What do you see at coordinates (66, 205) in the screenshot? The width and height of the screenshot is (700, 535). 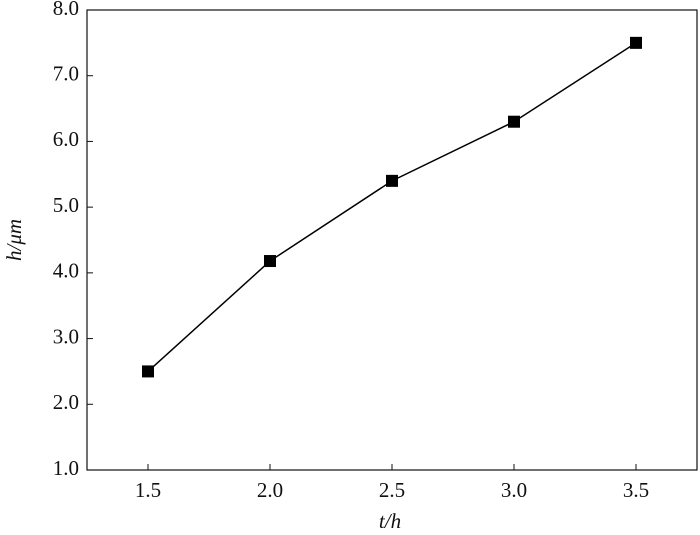 I see `y-tick-label: 5.0` at bounding box center [66, 205].